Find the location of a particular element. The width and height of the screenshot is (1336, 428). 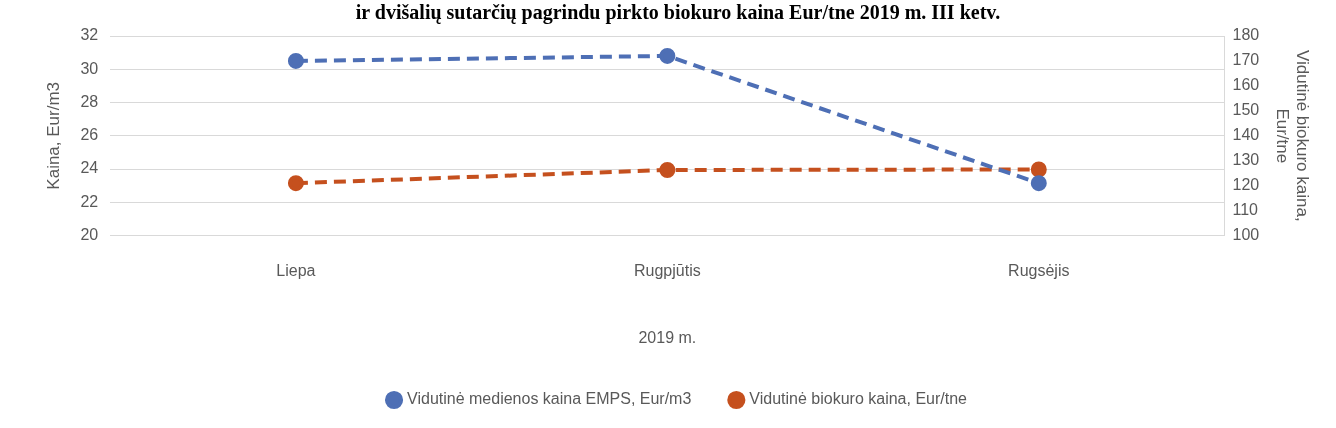

y-tick-label: 22 is located at coordinates (89, 201).